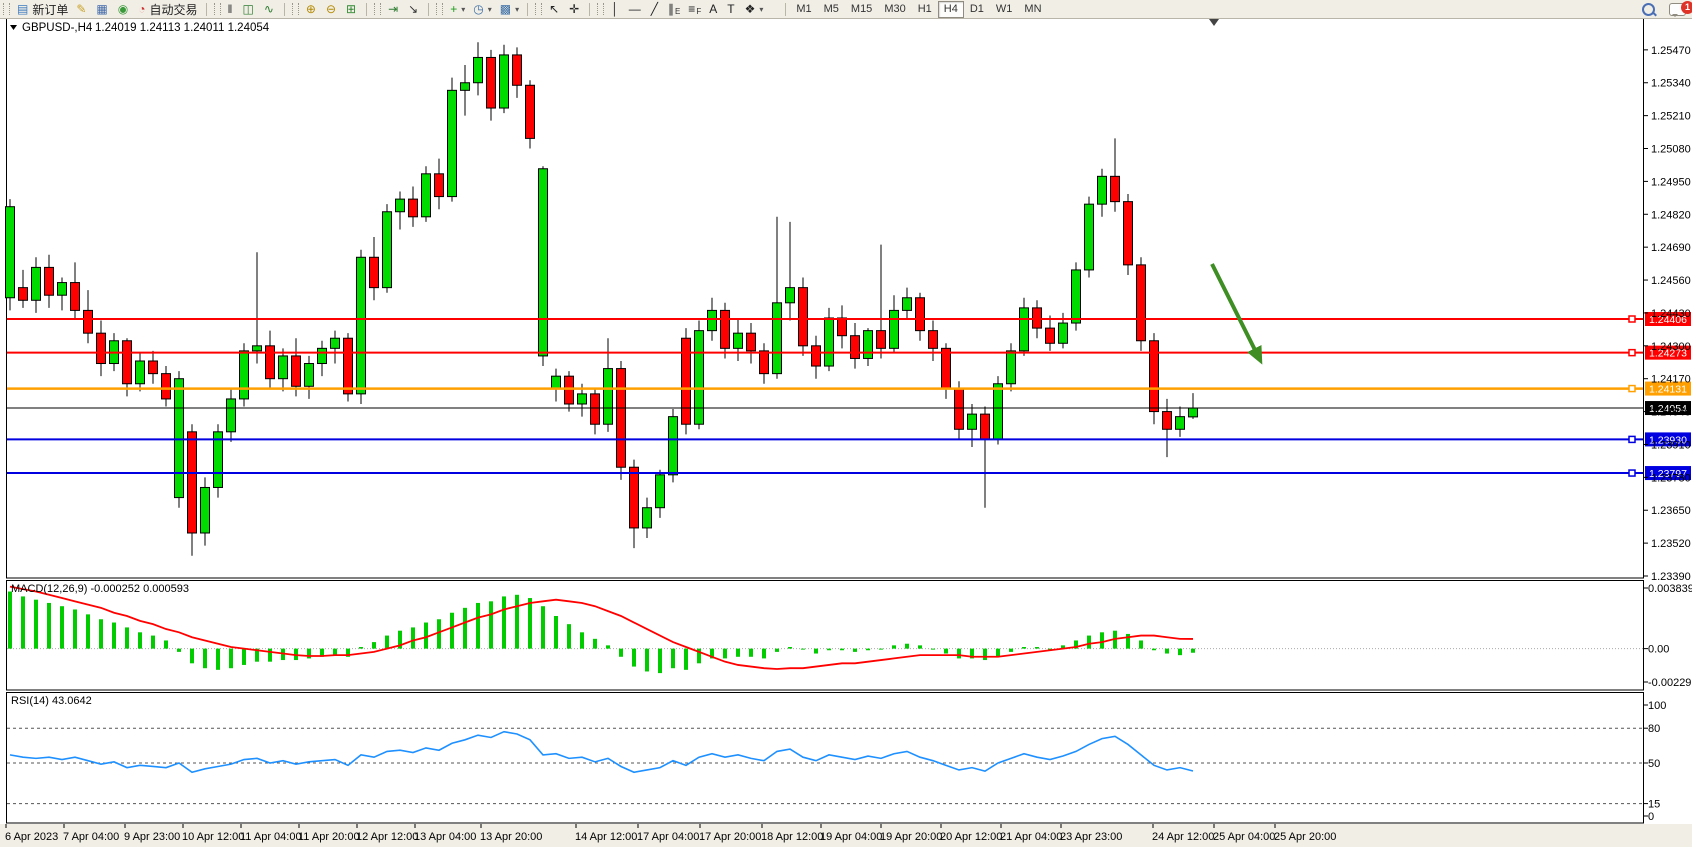 This screenshot has width=1692, height=847. I want to click on add-indicator-icon: +, so click(454, 9).